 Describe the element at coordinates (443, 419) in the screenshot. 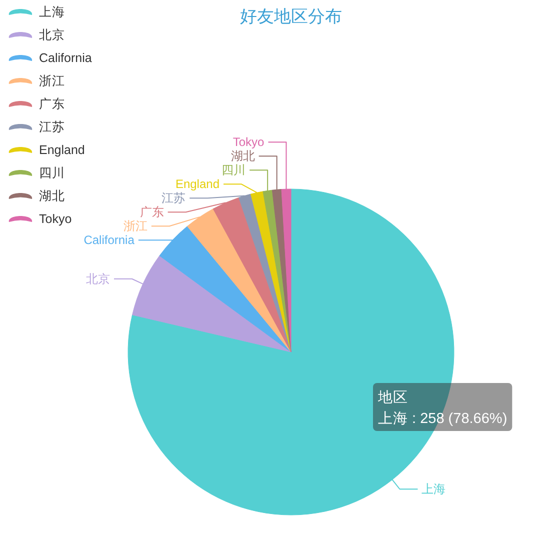

I see `annotation: 上海 : 258 (78.66%)` at that location.